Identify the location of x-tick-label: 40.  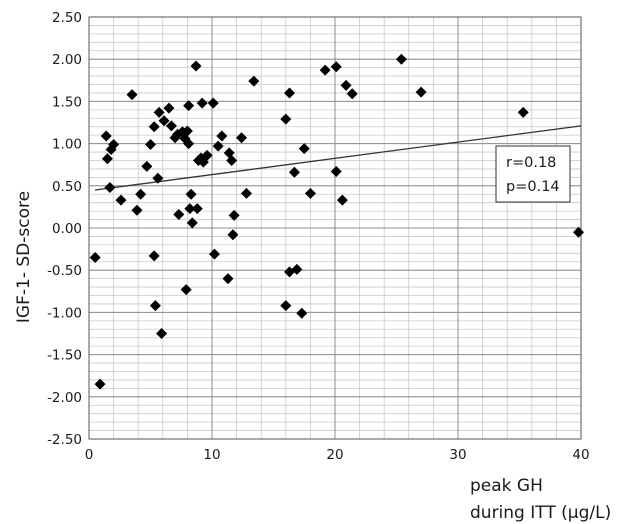
(580, 455).